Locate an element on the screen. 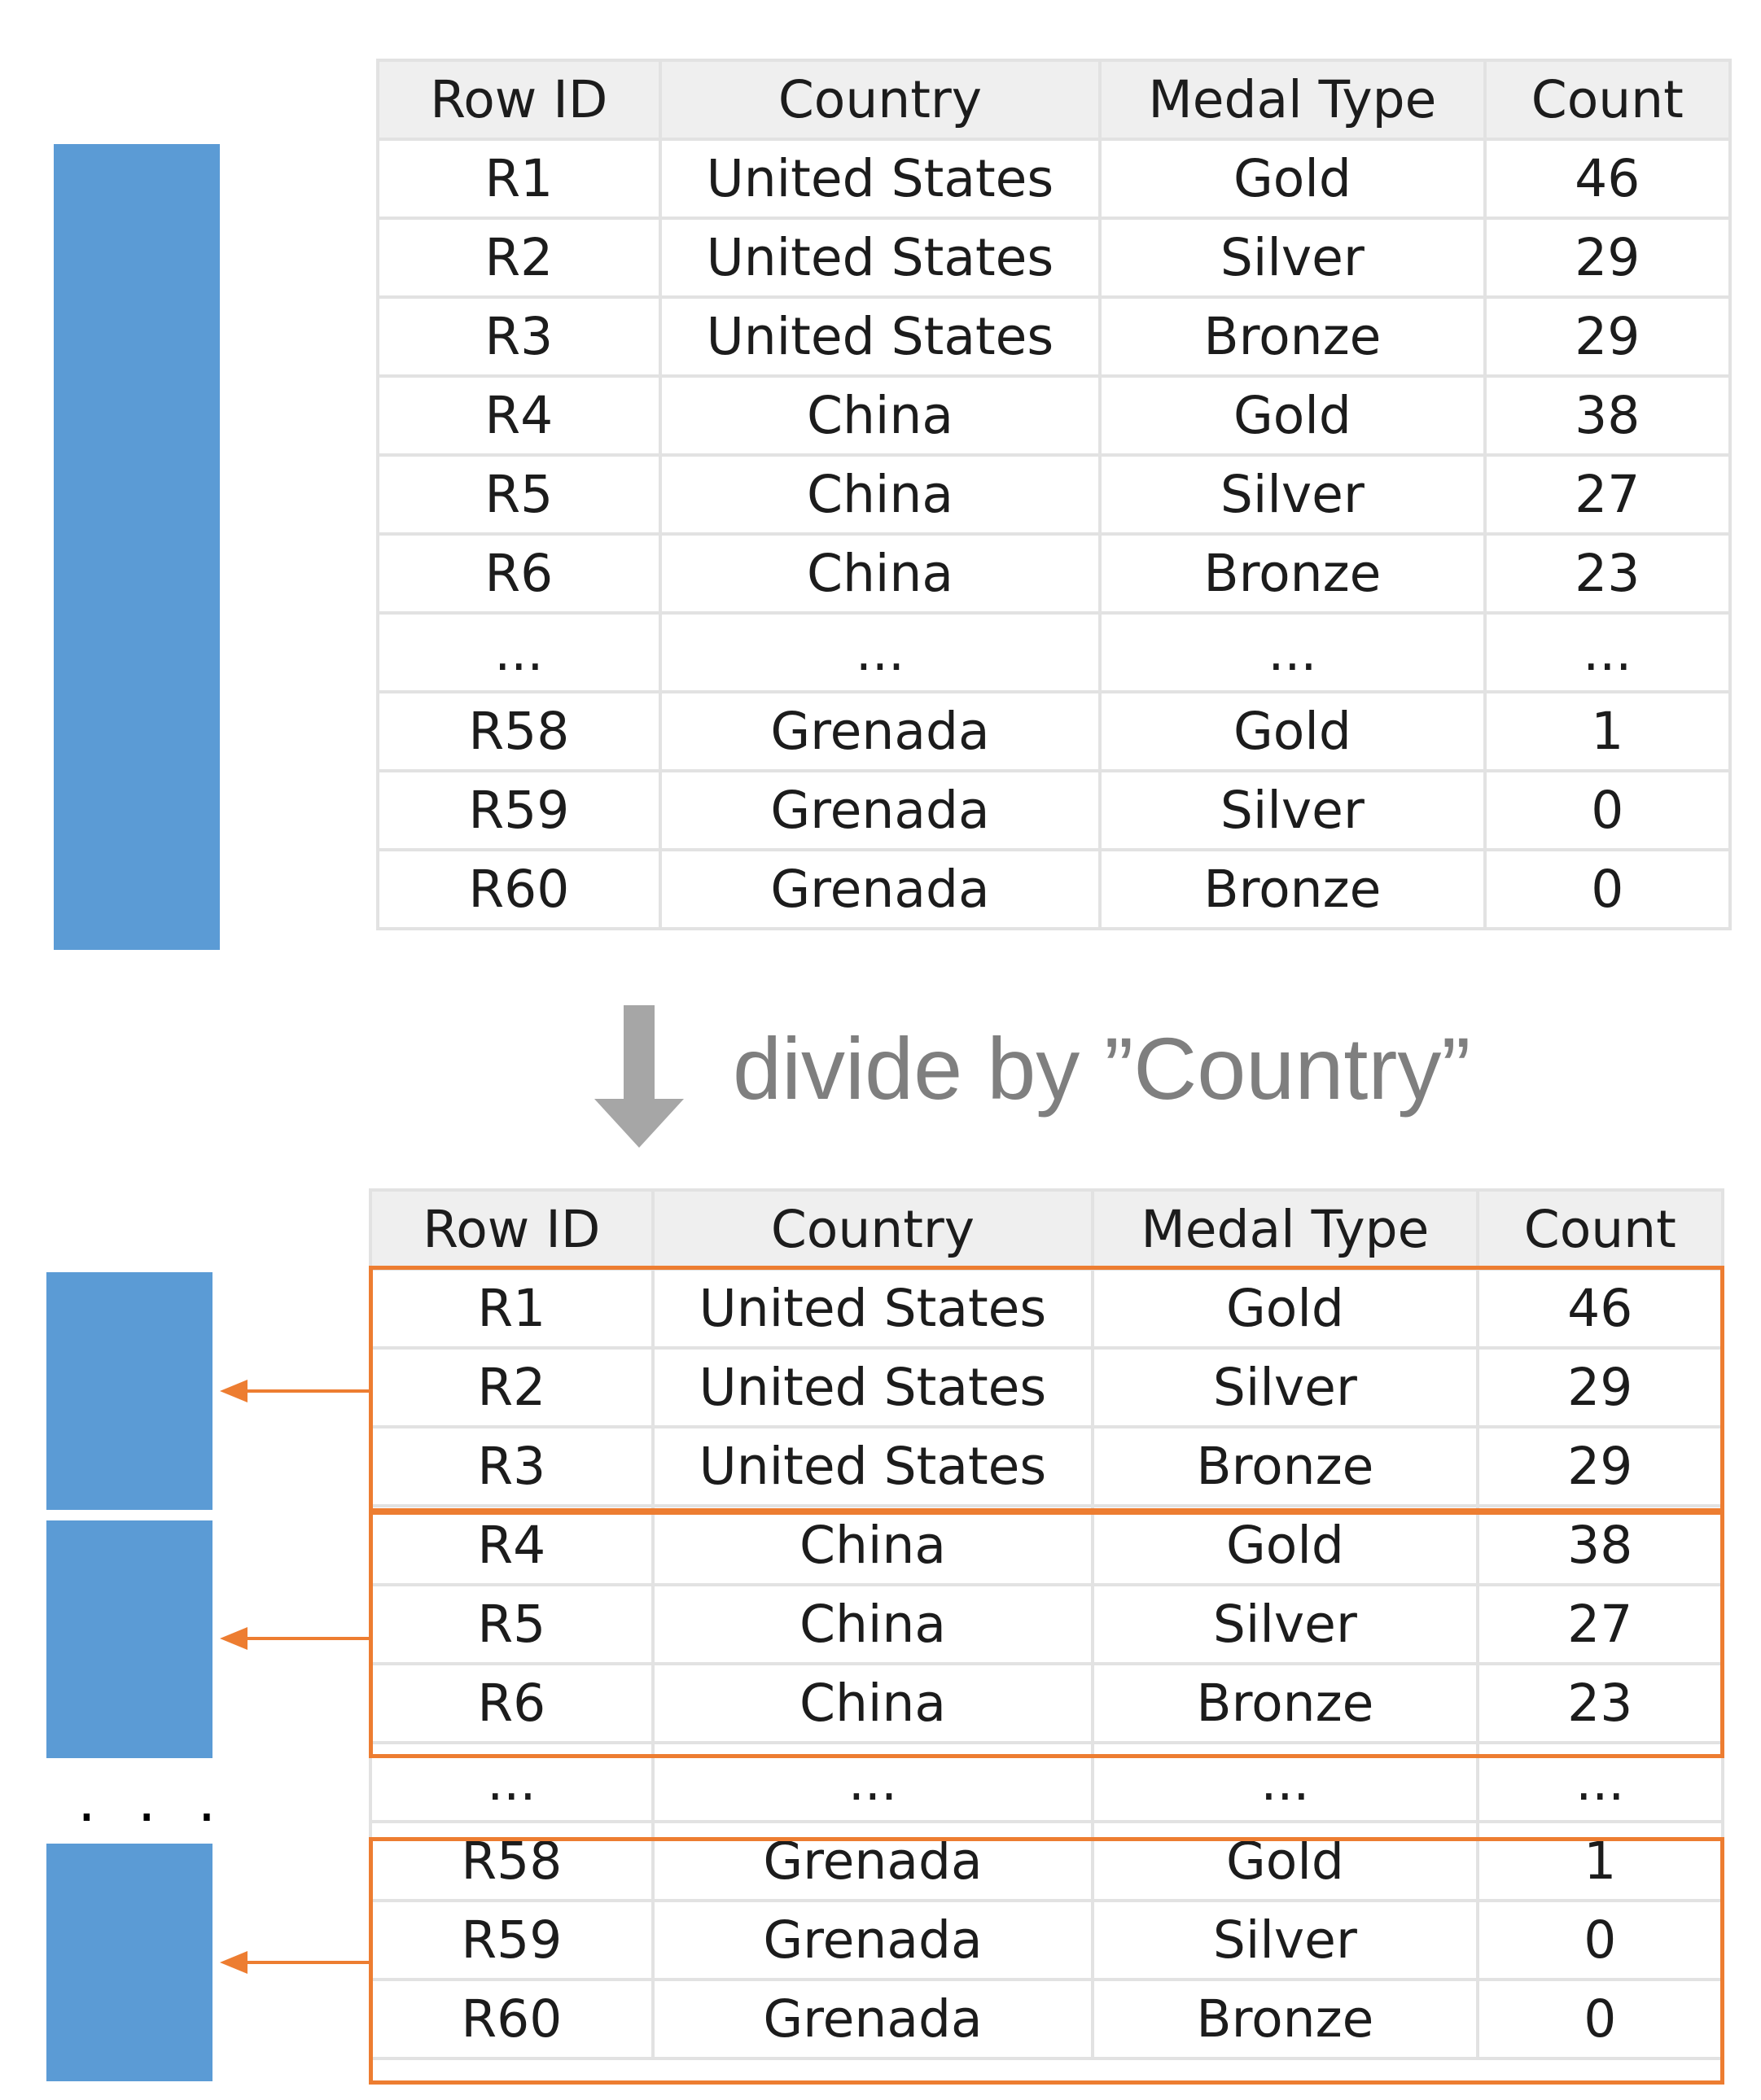  table-row: R1 United States Gold 46 is located at coordinates (1047, 1308).